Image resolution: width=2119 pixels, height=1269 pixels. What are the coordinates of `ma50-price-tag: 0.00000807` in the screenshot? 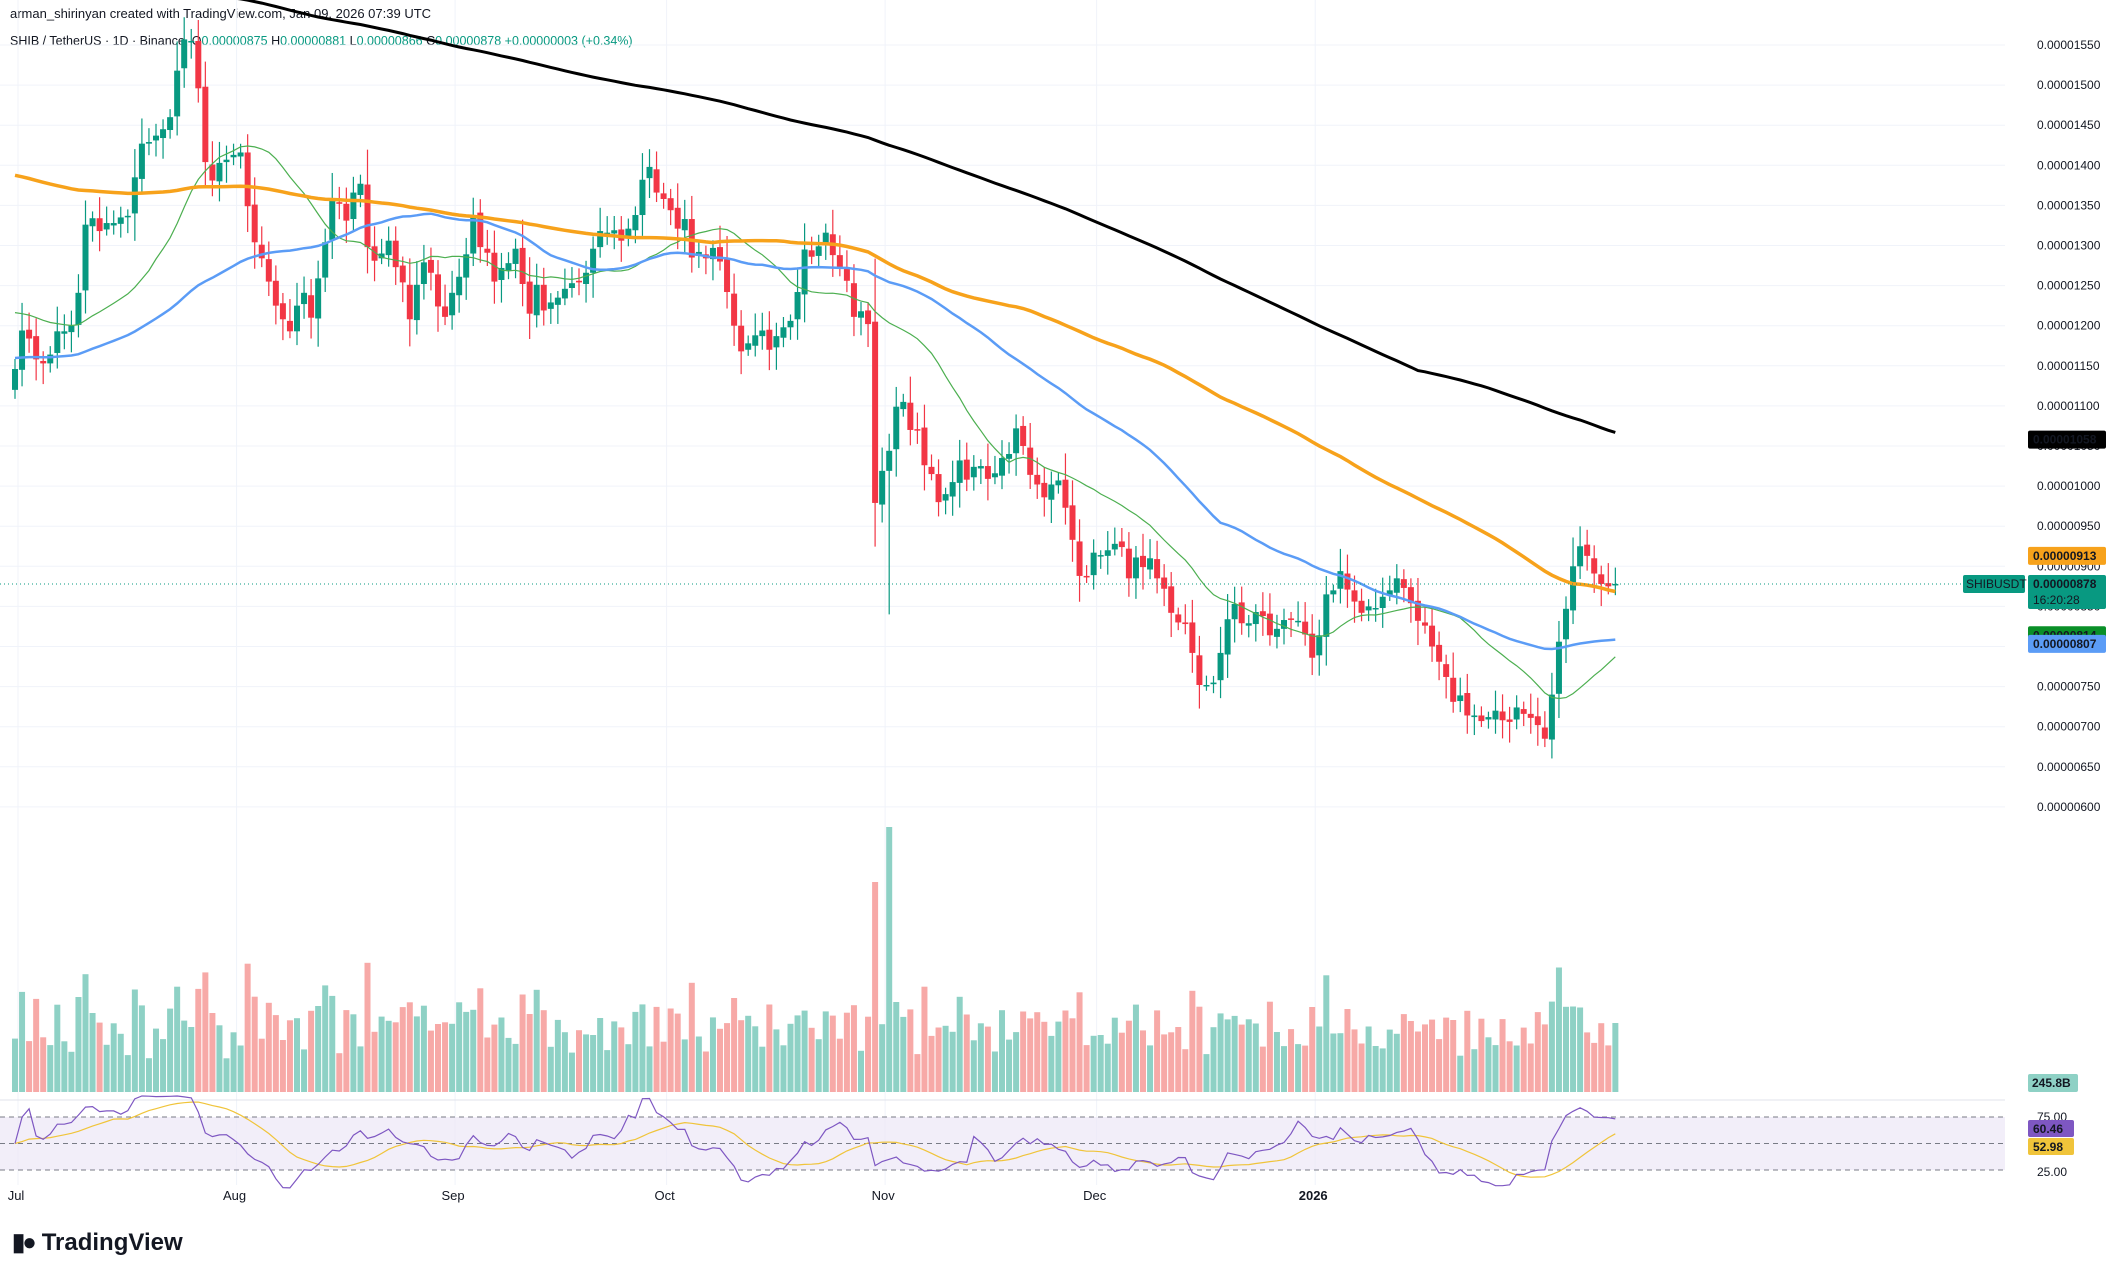 It's located at (2065, 644).